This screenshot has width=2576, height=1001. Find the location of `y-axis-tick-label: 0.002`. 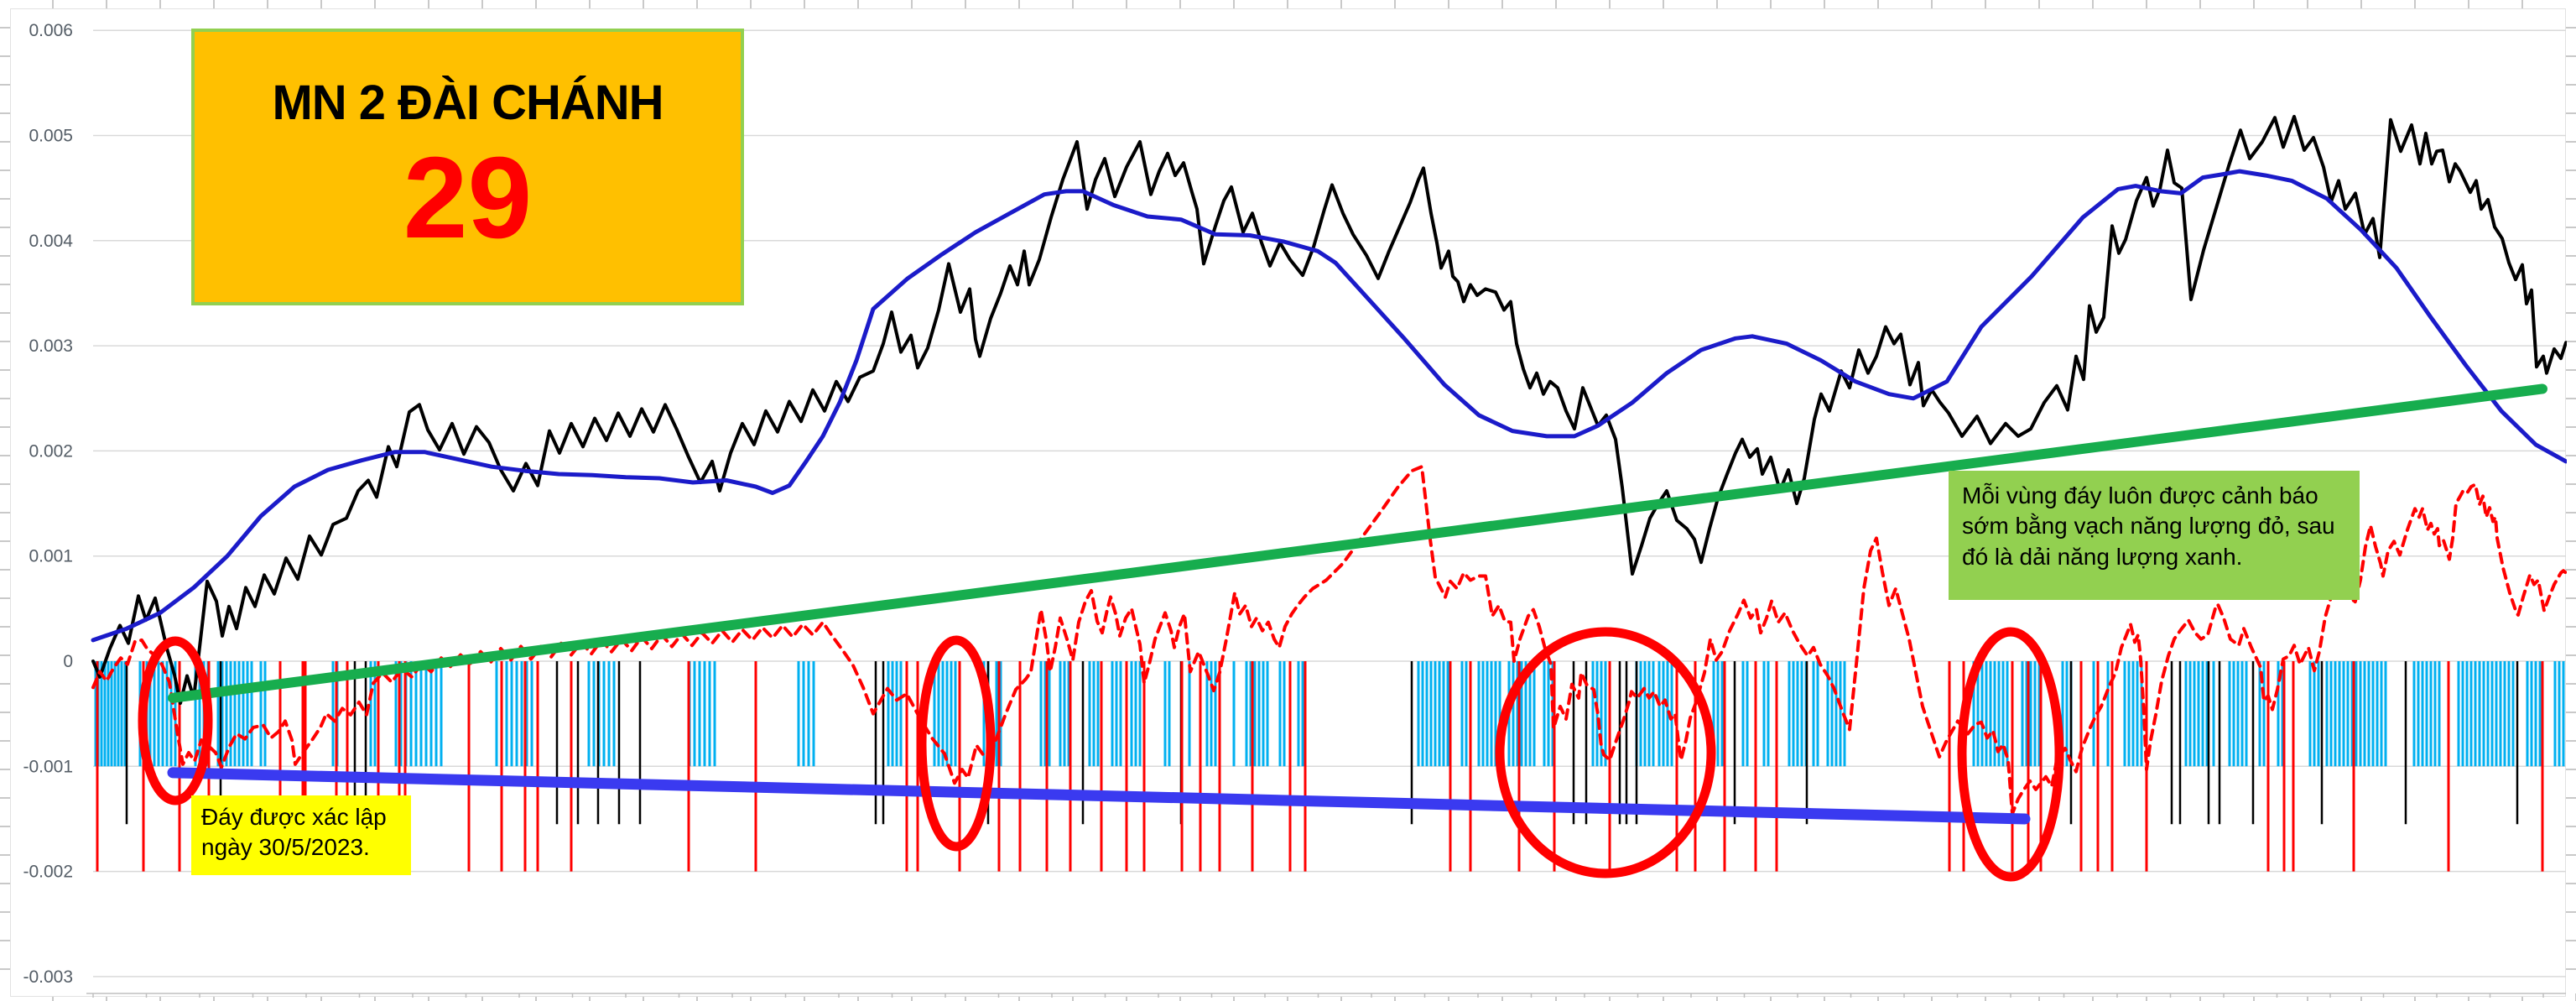

y-axis-tick-label: 0.002 is located at coordinates (51, 451).